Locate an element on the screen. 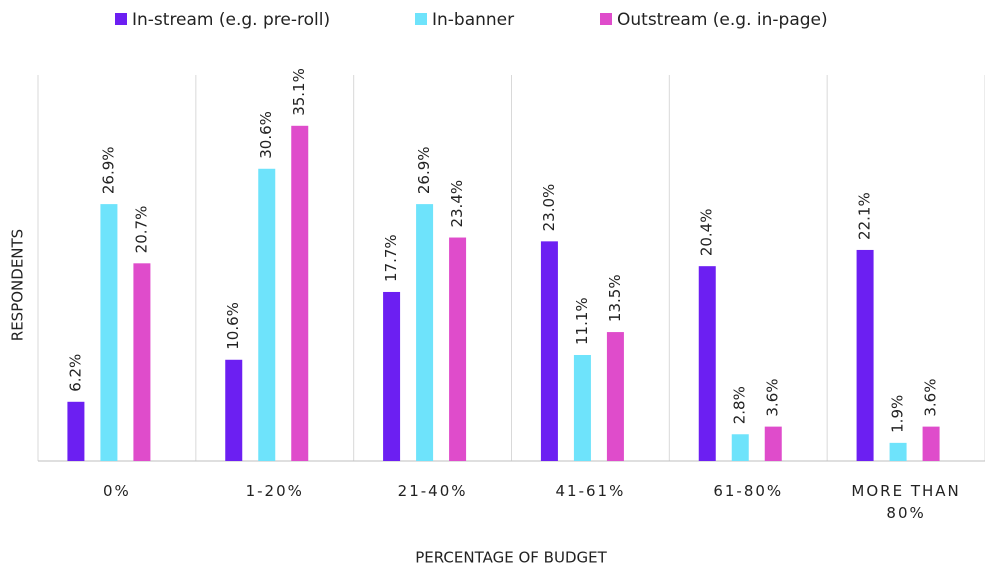 This screenshot has width=985, height=569. x-tick-label: 1-20% is located at coordinates (274, 491).